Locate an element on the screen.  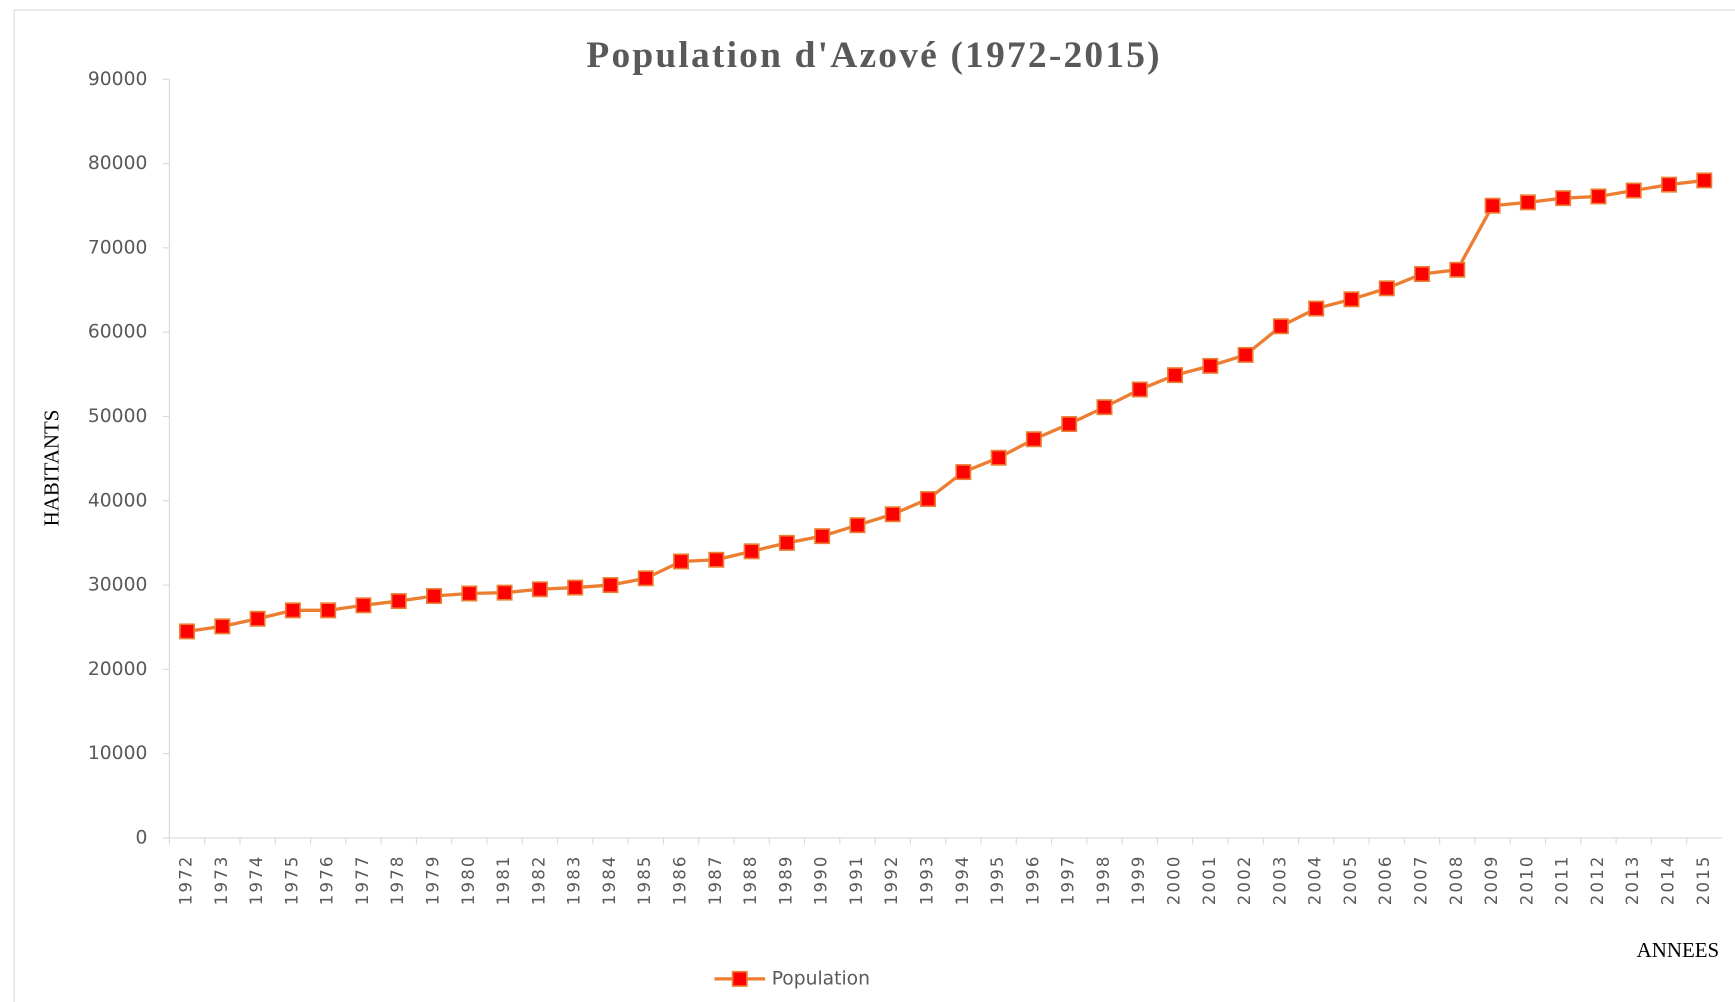
x-tick-label: 1995 is located at coordinates (997, 879).